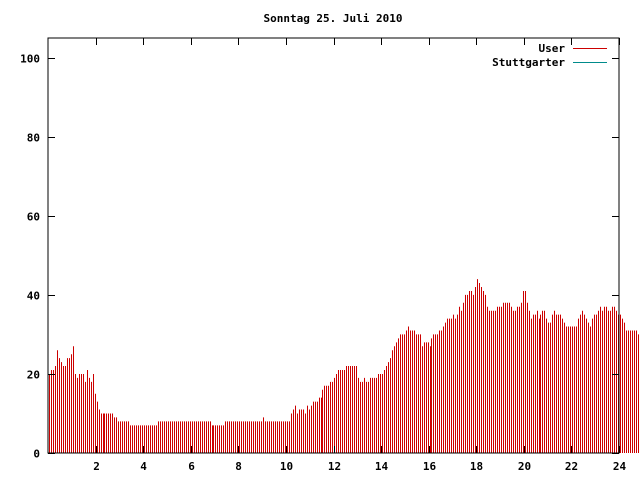  I want to click on x-tick-label: 6, so click(191, 466).